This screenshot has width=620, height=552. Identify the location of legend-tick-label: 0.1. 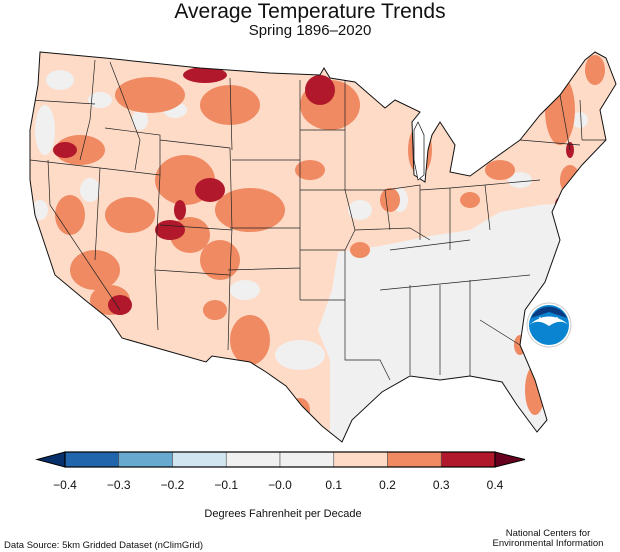
(334, 485).